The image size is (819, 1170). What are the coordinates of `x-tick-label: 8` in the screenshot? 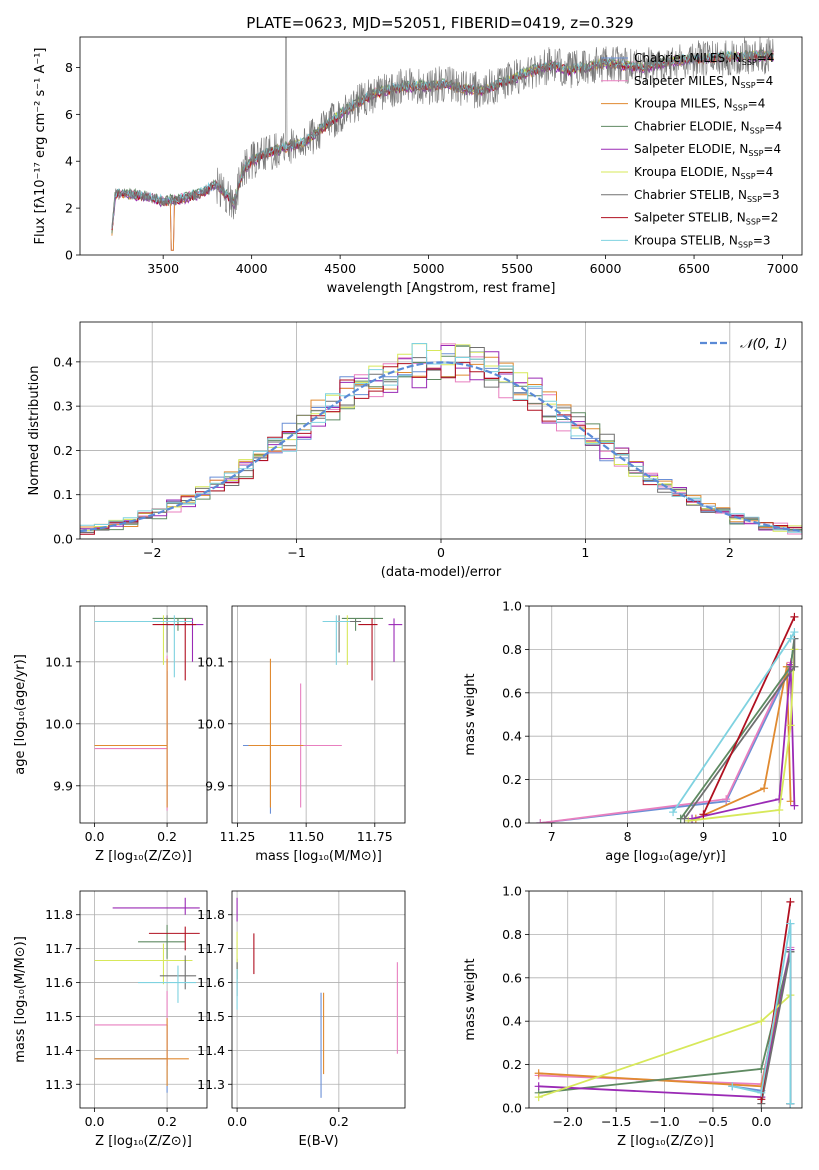 It's located at (628, 836).